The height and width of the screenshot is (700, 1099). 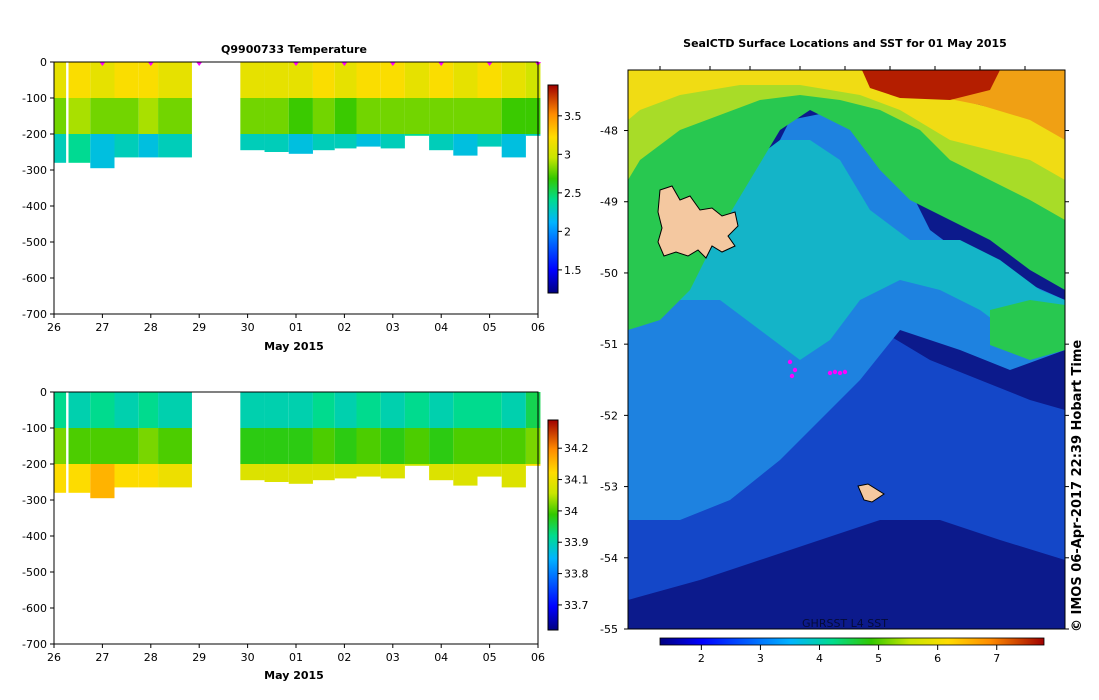 I want to click on y-tick-label: 0, so click(x=43, y=392).